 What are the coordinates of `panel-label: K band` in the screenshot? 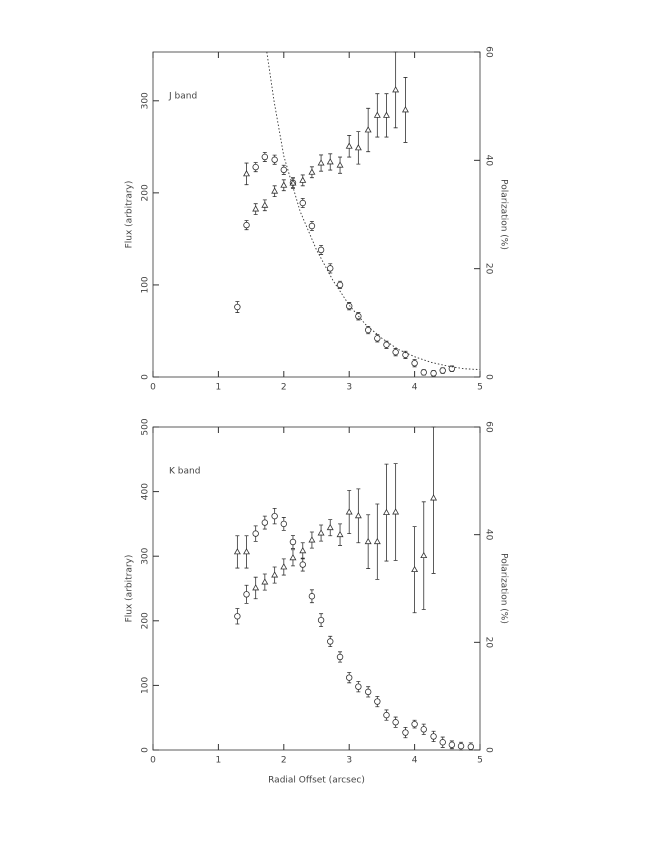 It's located at (184, 472).